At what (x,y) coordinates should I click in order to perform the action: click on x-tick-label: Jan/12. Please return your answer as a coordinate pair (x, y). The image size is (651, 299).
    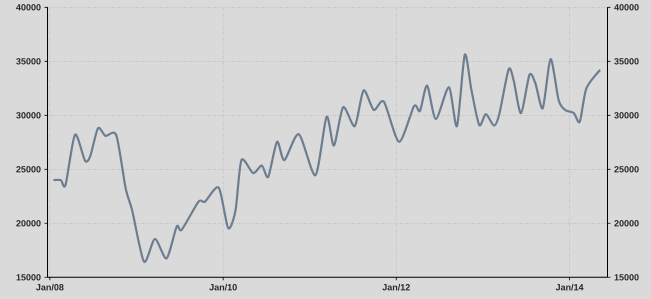
    Looking at the image, I should click on (396, 287).